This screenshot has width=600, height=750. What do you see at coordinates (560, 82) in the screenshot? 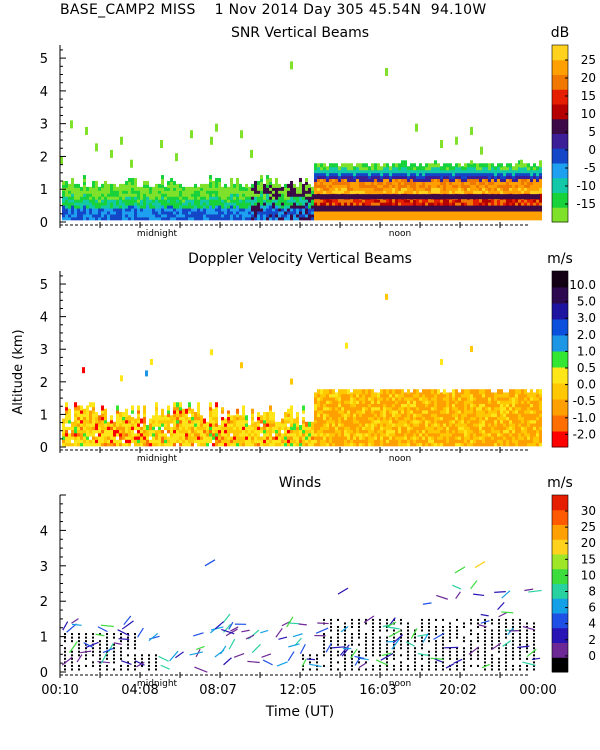
I see `colorbar-swatch` at bounding box center [560, 82].